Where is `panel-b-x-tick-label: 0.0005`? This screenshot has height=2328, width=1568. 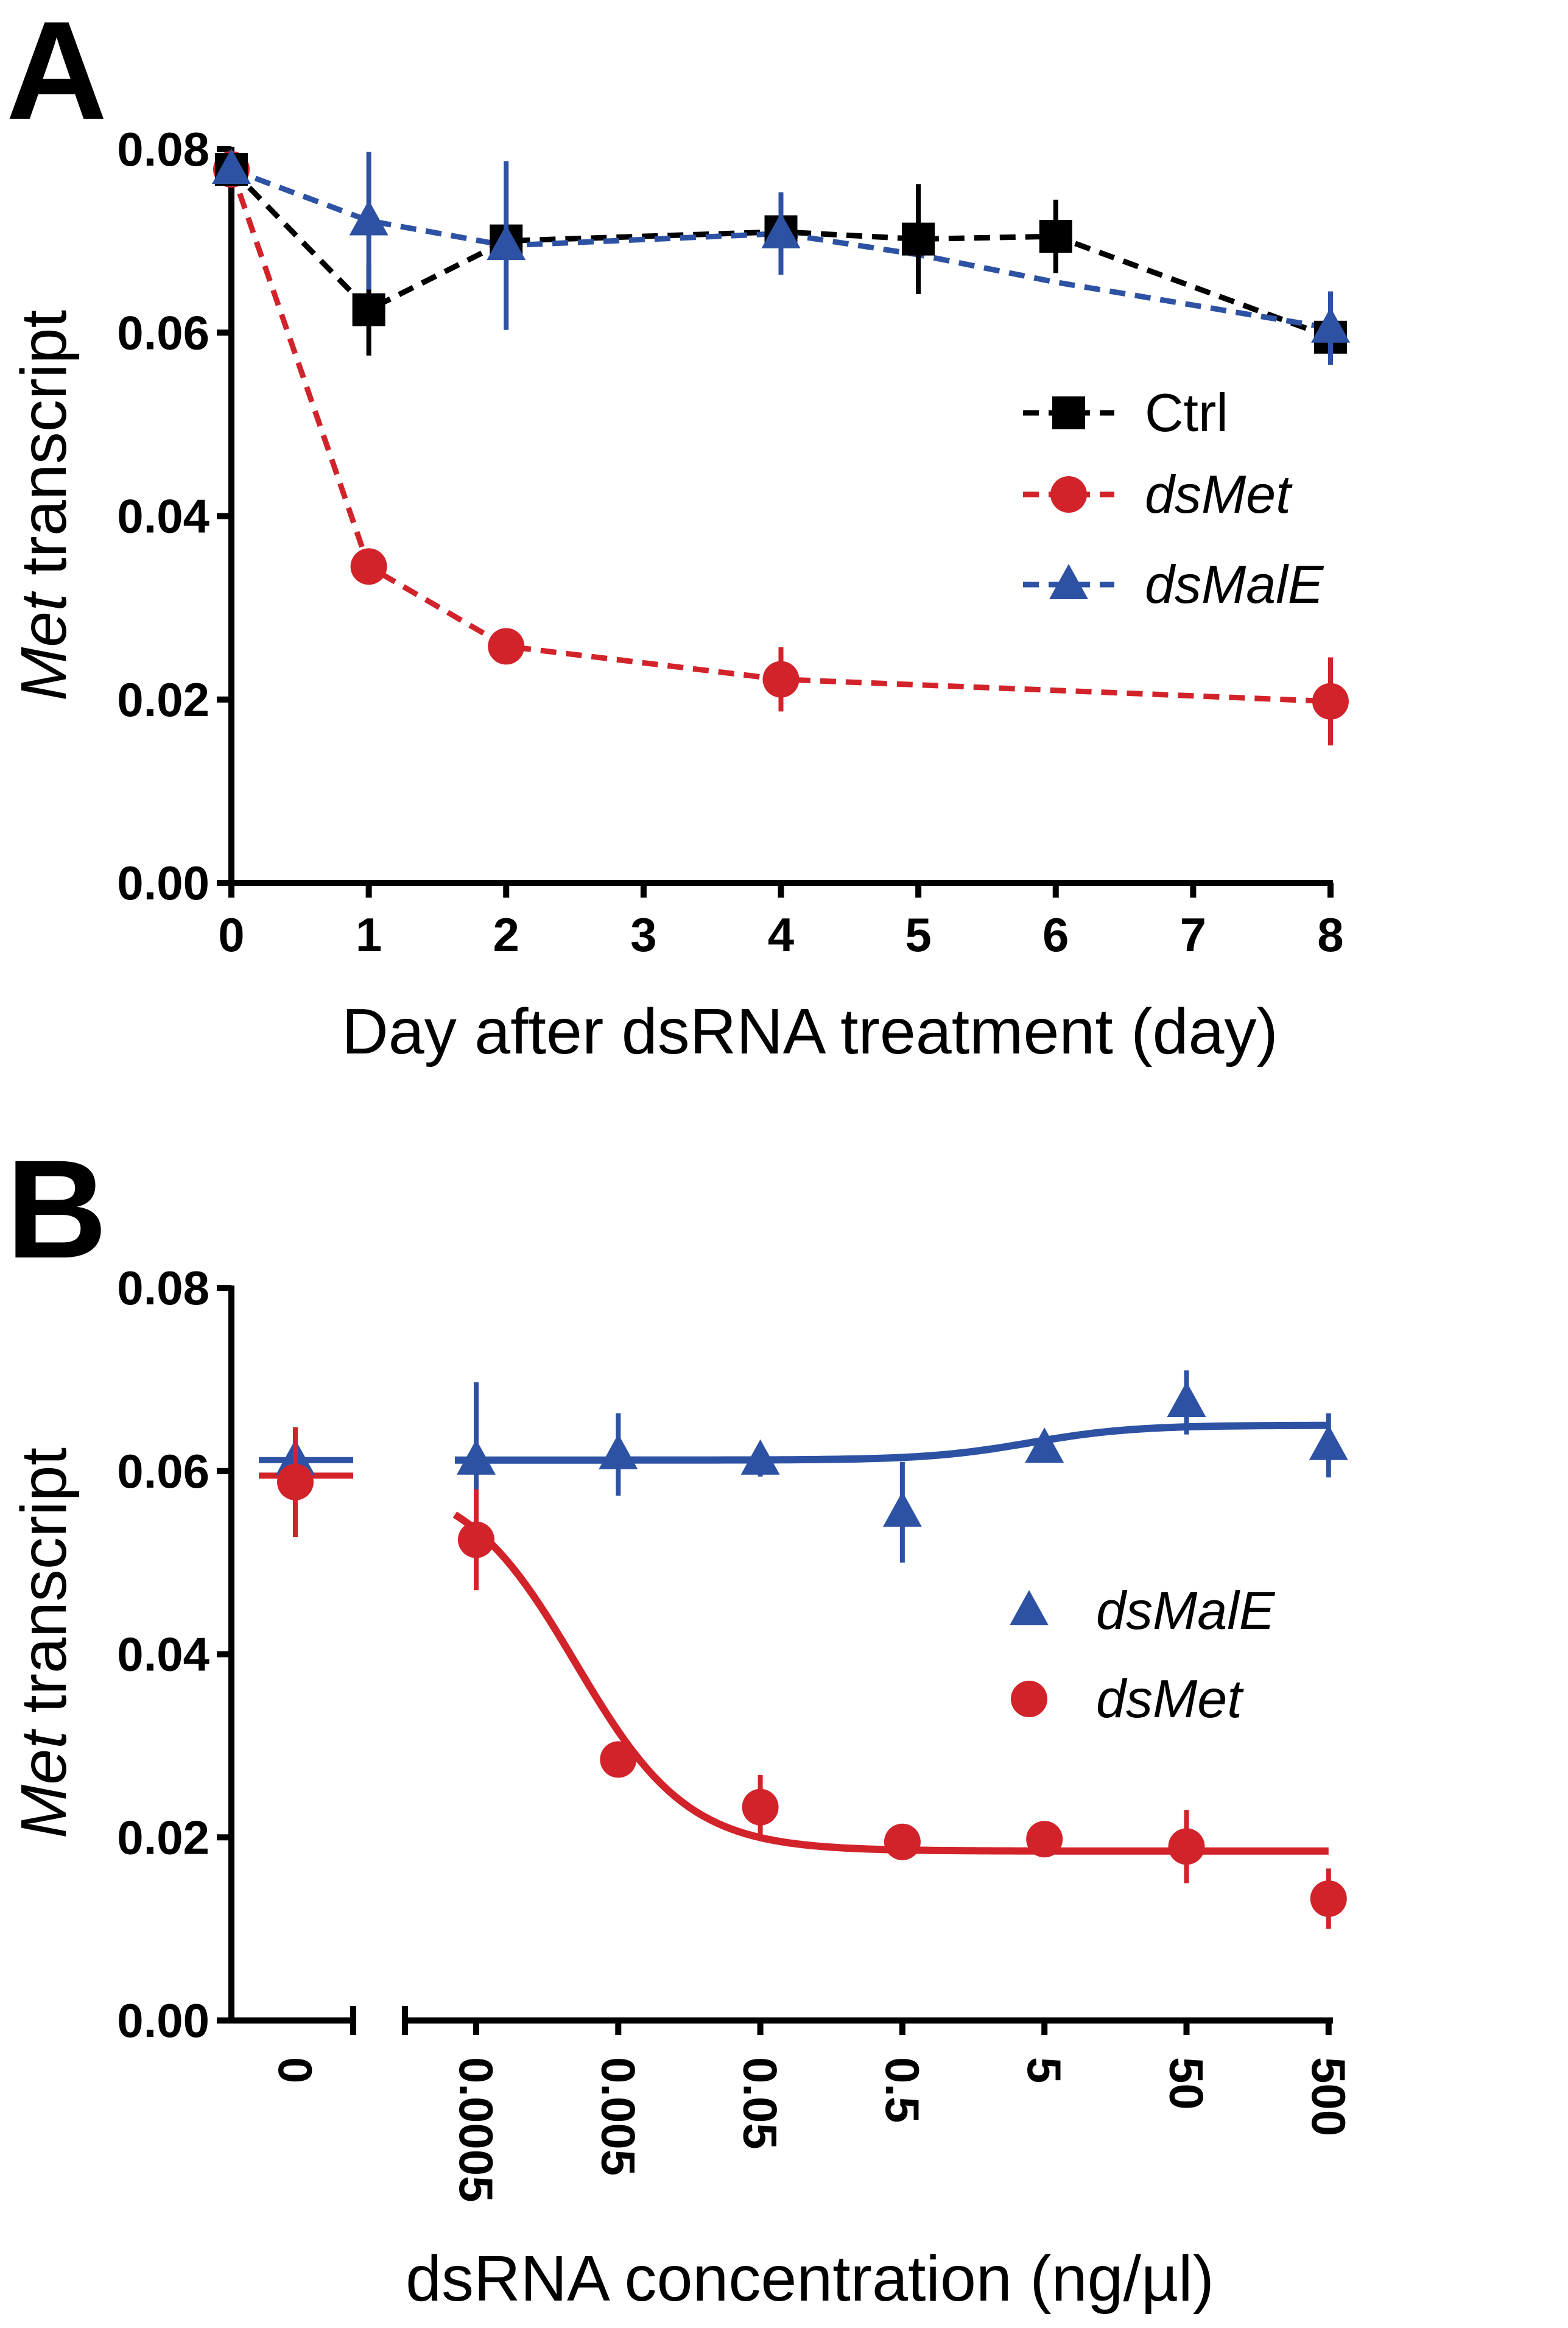
panel-b-x-tick-label: 0.0005 is located at coordinates (476, 2130).